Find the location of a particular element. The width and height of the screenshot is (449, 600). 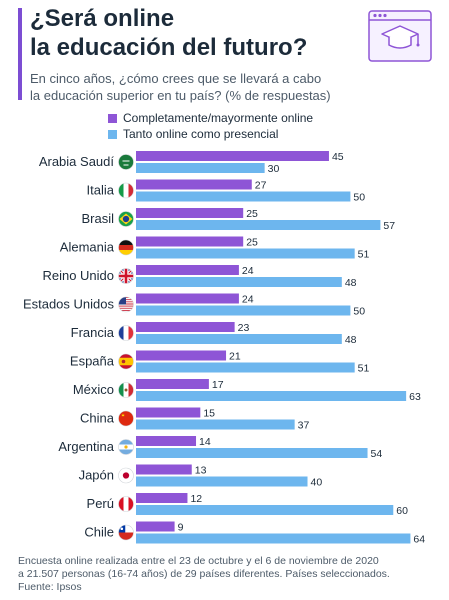

category-label: Alemania is located at coordinates (87, 247).